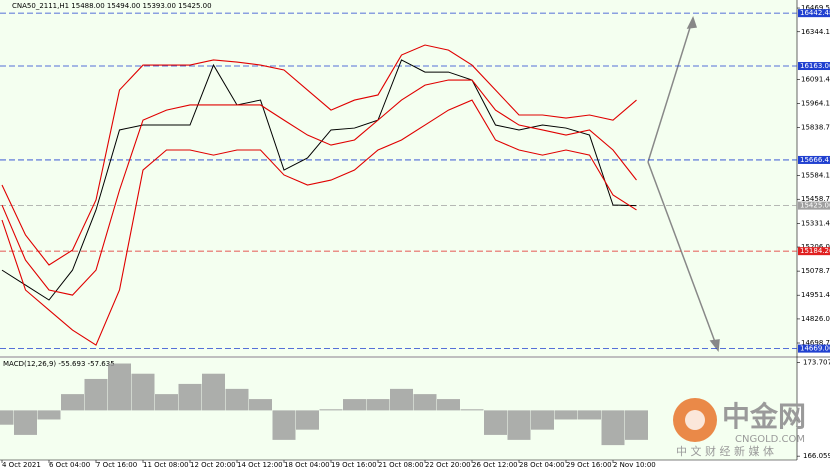 The width and height of the screenshot is (830, 470). I want to click on x-tick-label: 29 Oct 16:00, so click(589, 465).